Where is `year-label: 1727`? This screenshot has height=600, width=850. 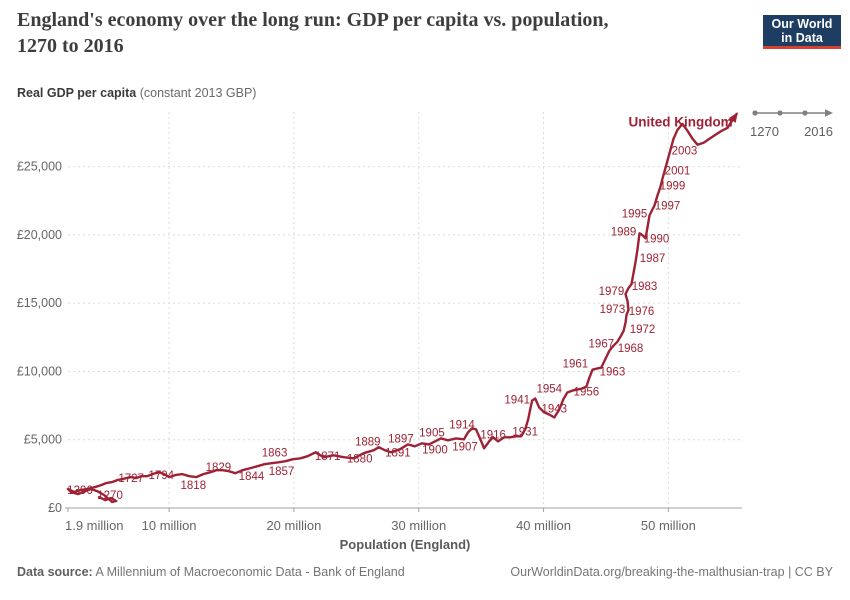
year-label: 1727 is located at coordinates (131, 479).